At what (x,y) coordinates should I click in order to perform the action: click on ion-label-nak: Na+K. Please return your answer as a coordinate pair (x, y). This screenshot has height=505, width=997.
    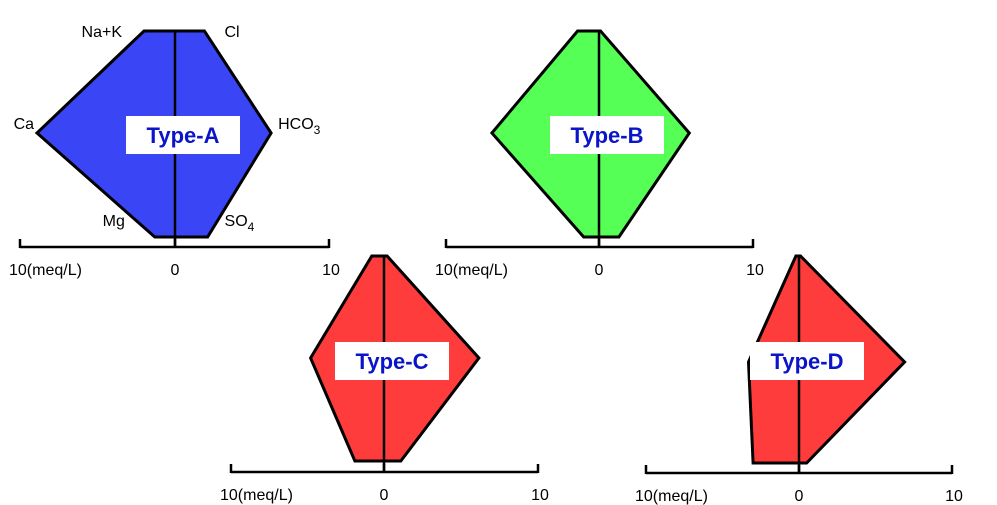
    Looking at the image, I should click on (102, 32).